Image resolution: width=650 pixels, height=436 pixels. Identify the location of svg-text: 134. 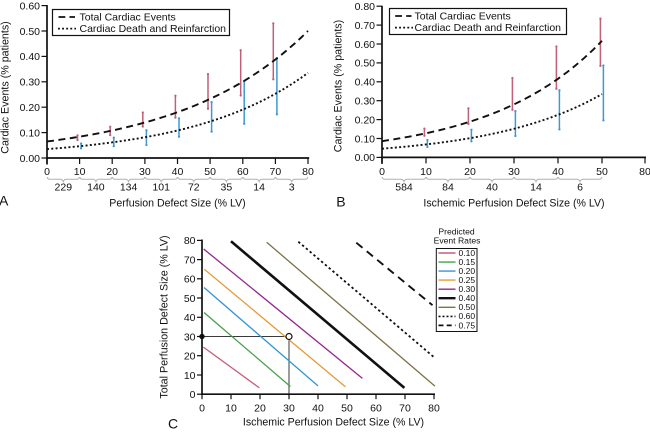
(129, 188).